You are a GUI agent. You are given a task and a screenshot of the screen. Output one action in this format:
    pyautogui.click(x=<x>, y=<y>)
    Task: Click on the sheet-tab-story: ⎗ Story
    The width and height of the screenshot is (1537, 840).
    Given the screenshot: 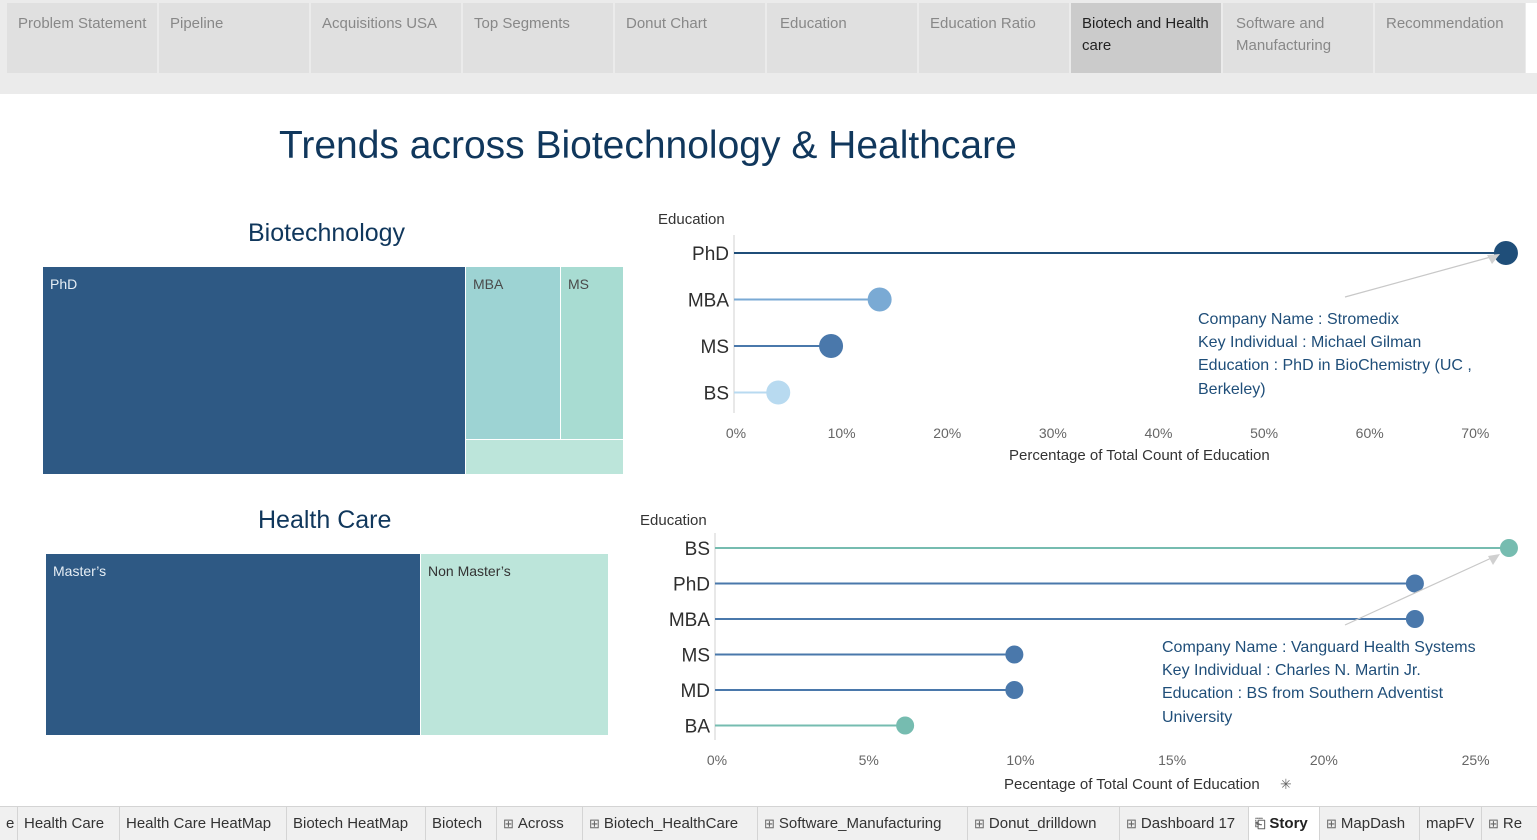 What is the action you would take?
    pyautogui.click(x=1284, y=823)
    